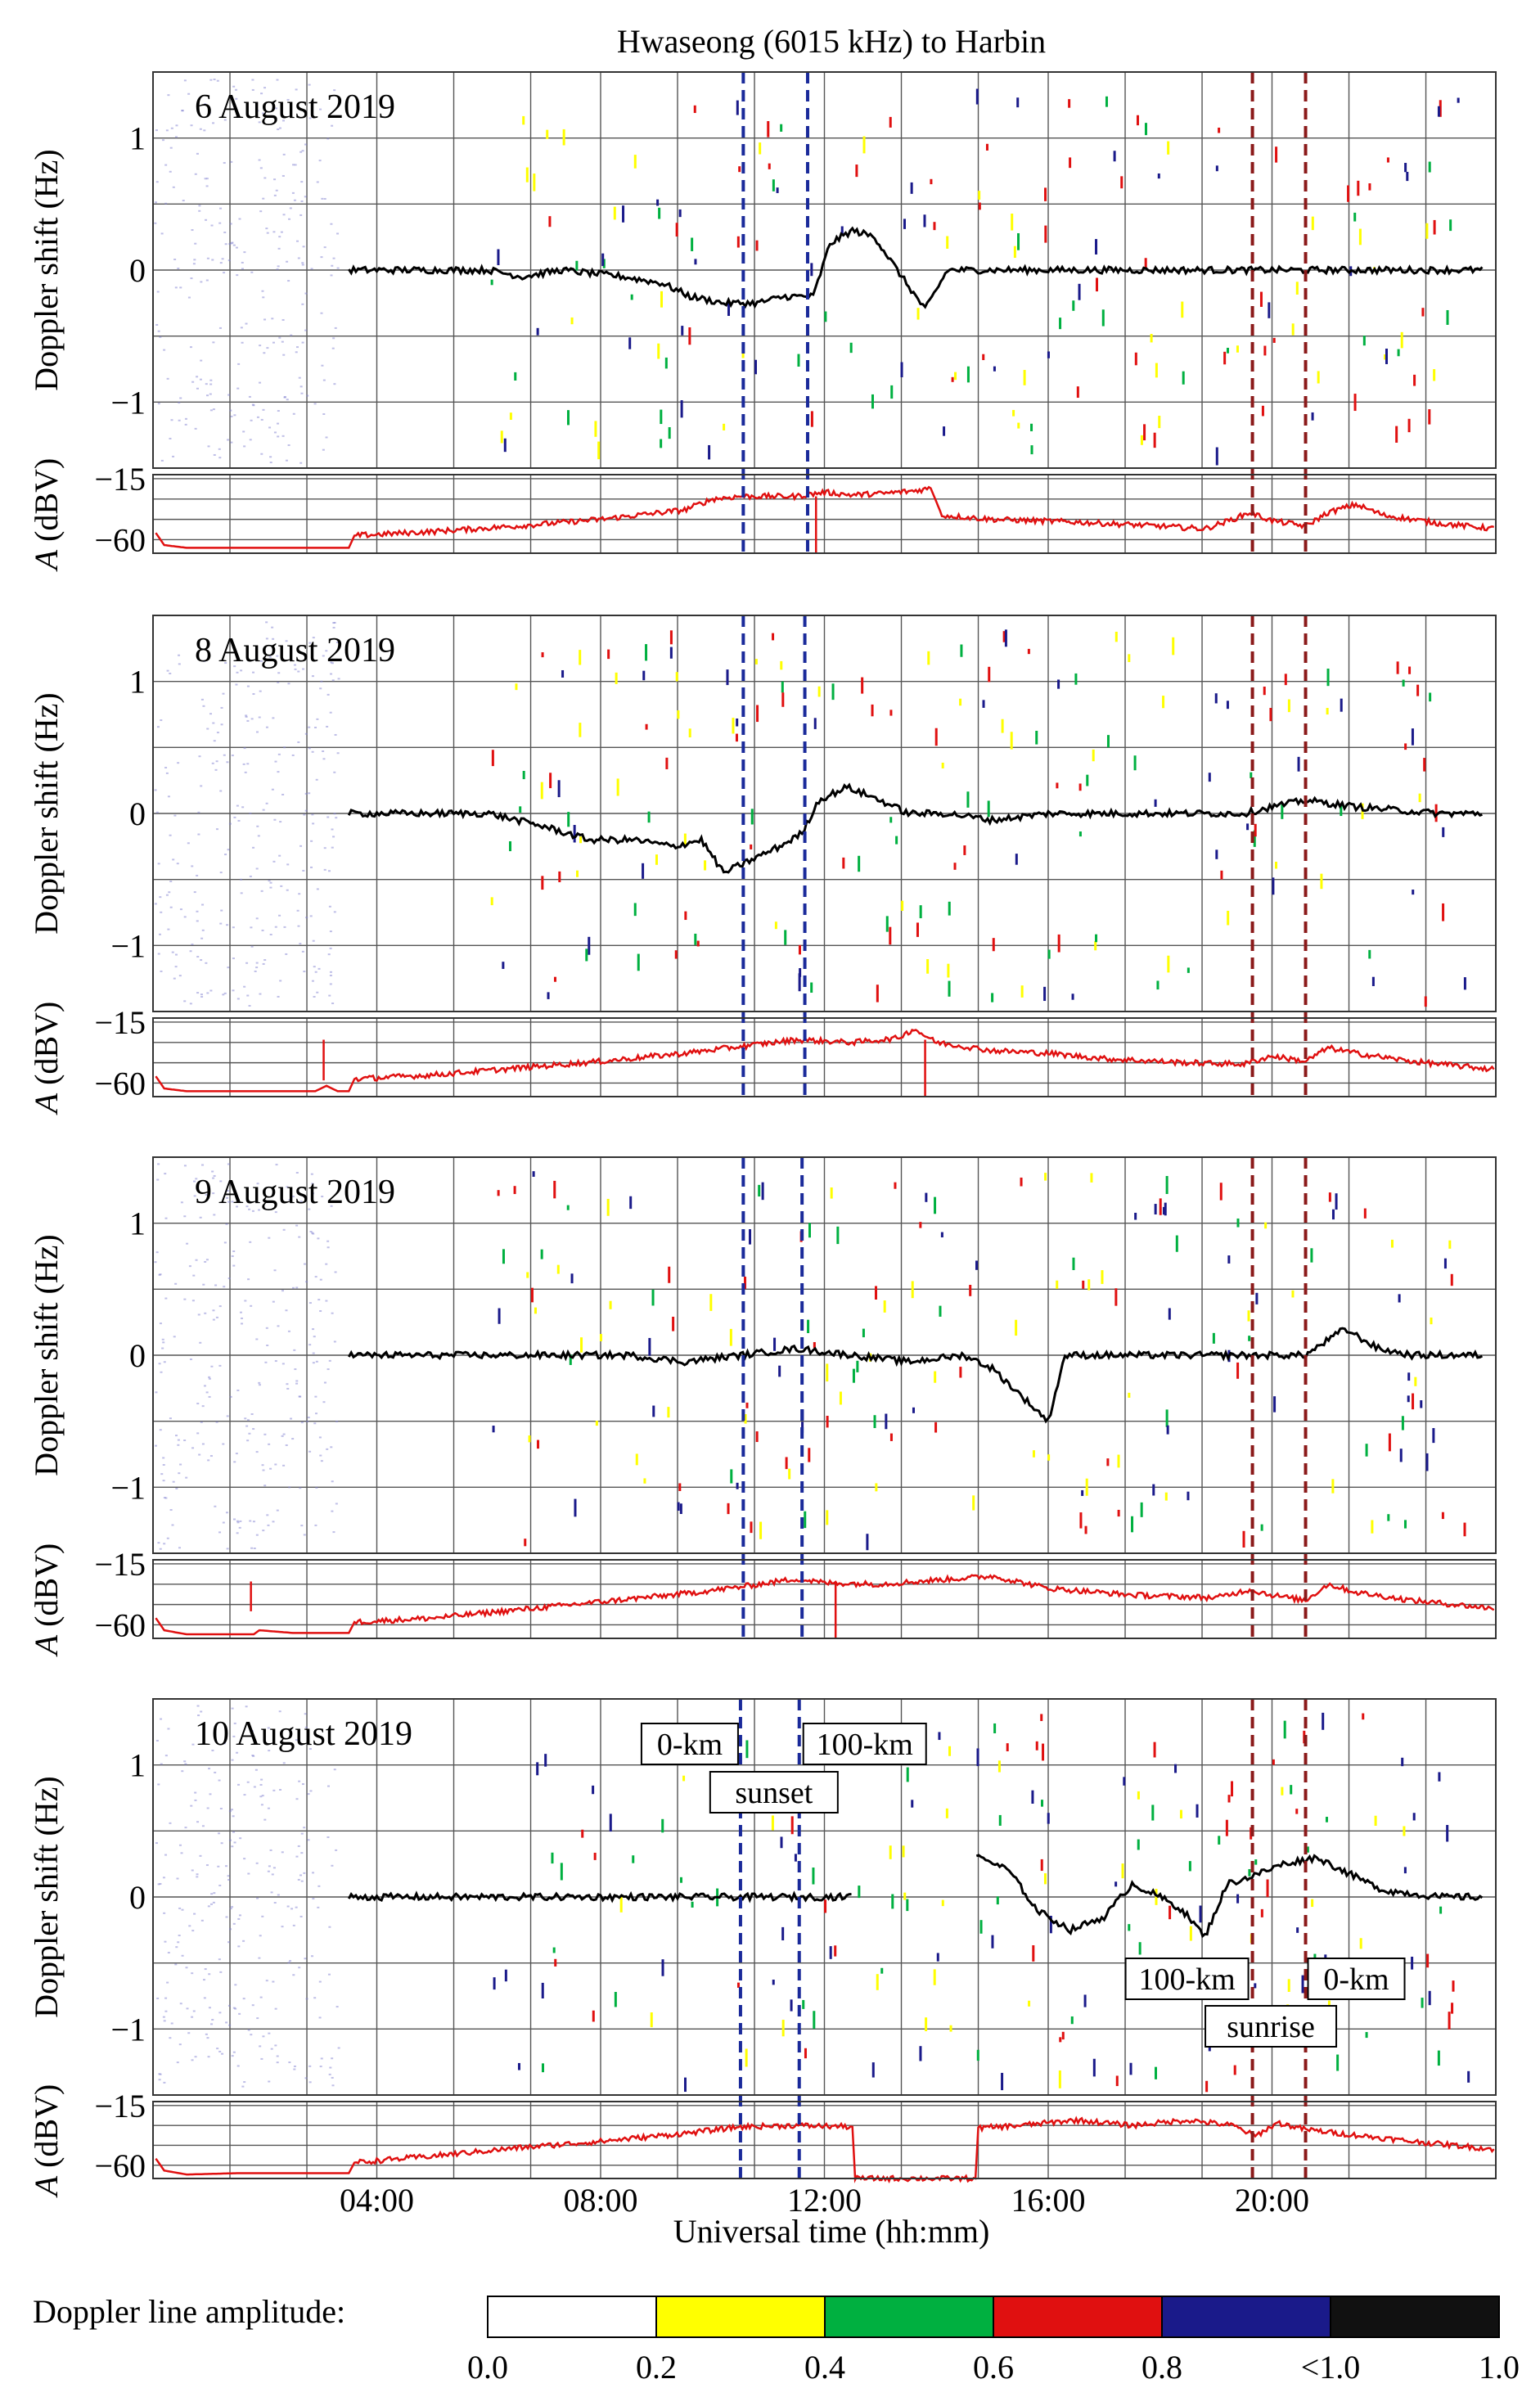 The image size is (1540, 2406). Describe the element at coordinates (487, 2368) in the screenshot. I see `colorbar-tick-label: 0.0` at that location.